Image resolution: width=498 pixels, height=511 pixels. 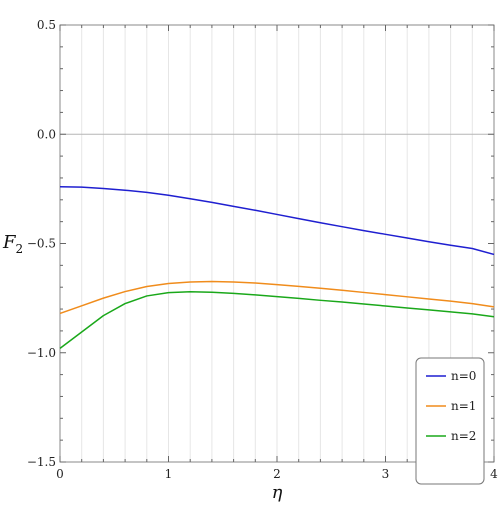 I want to click on x-tick-label-3: 3, so click(x=386, y=474).